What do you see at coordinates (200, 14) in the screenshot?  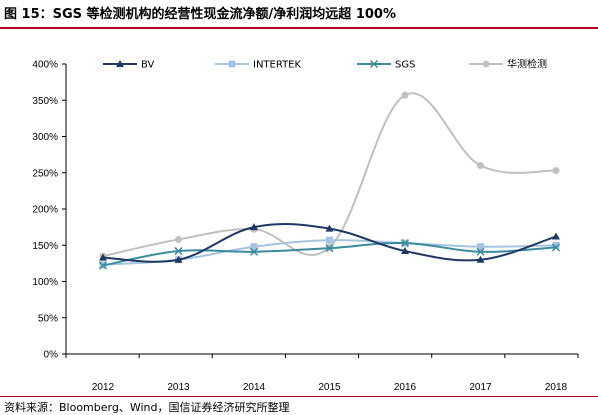 I see `figure-title: 图 15：SGS 等检测机构的经营性现金流净额/净利润均远超 100%` at bounding box center [200, 14].